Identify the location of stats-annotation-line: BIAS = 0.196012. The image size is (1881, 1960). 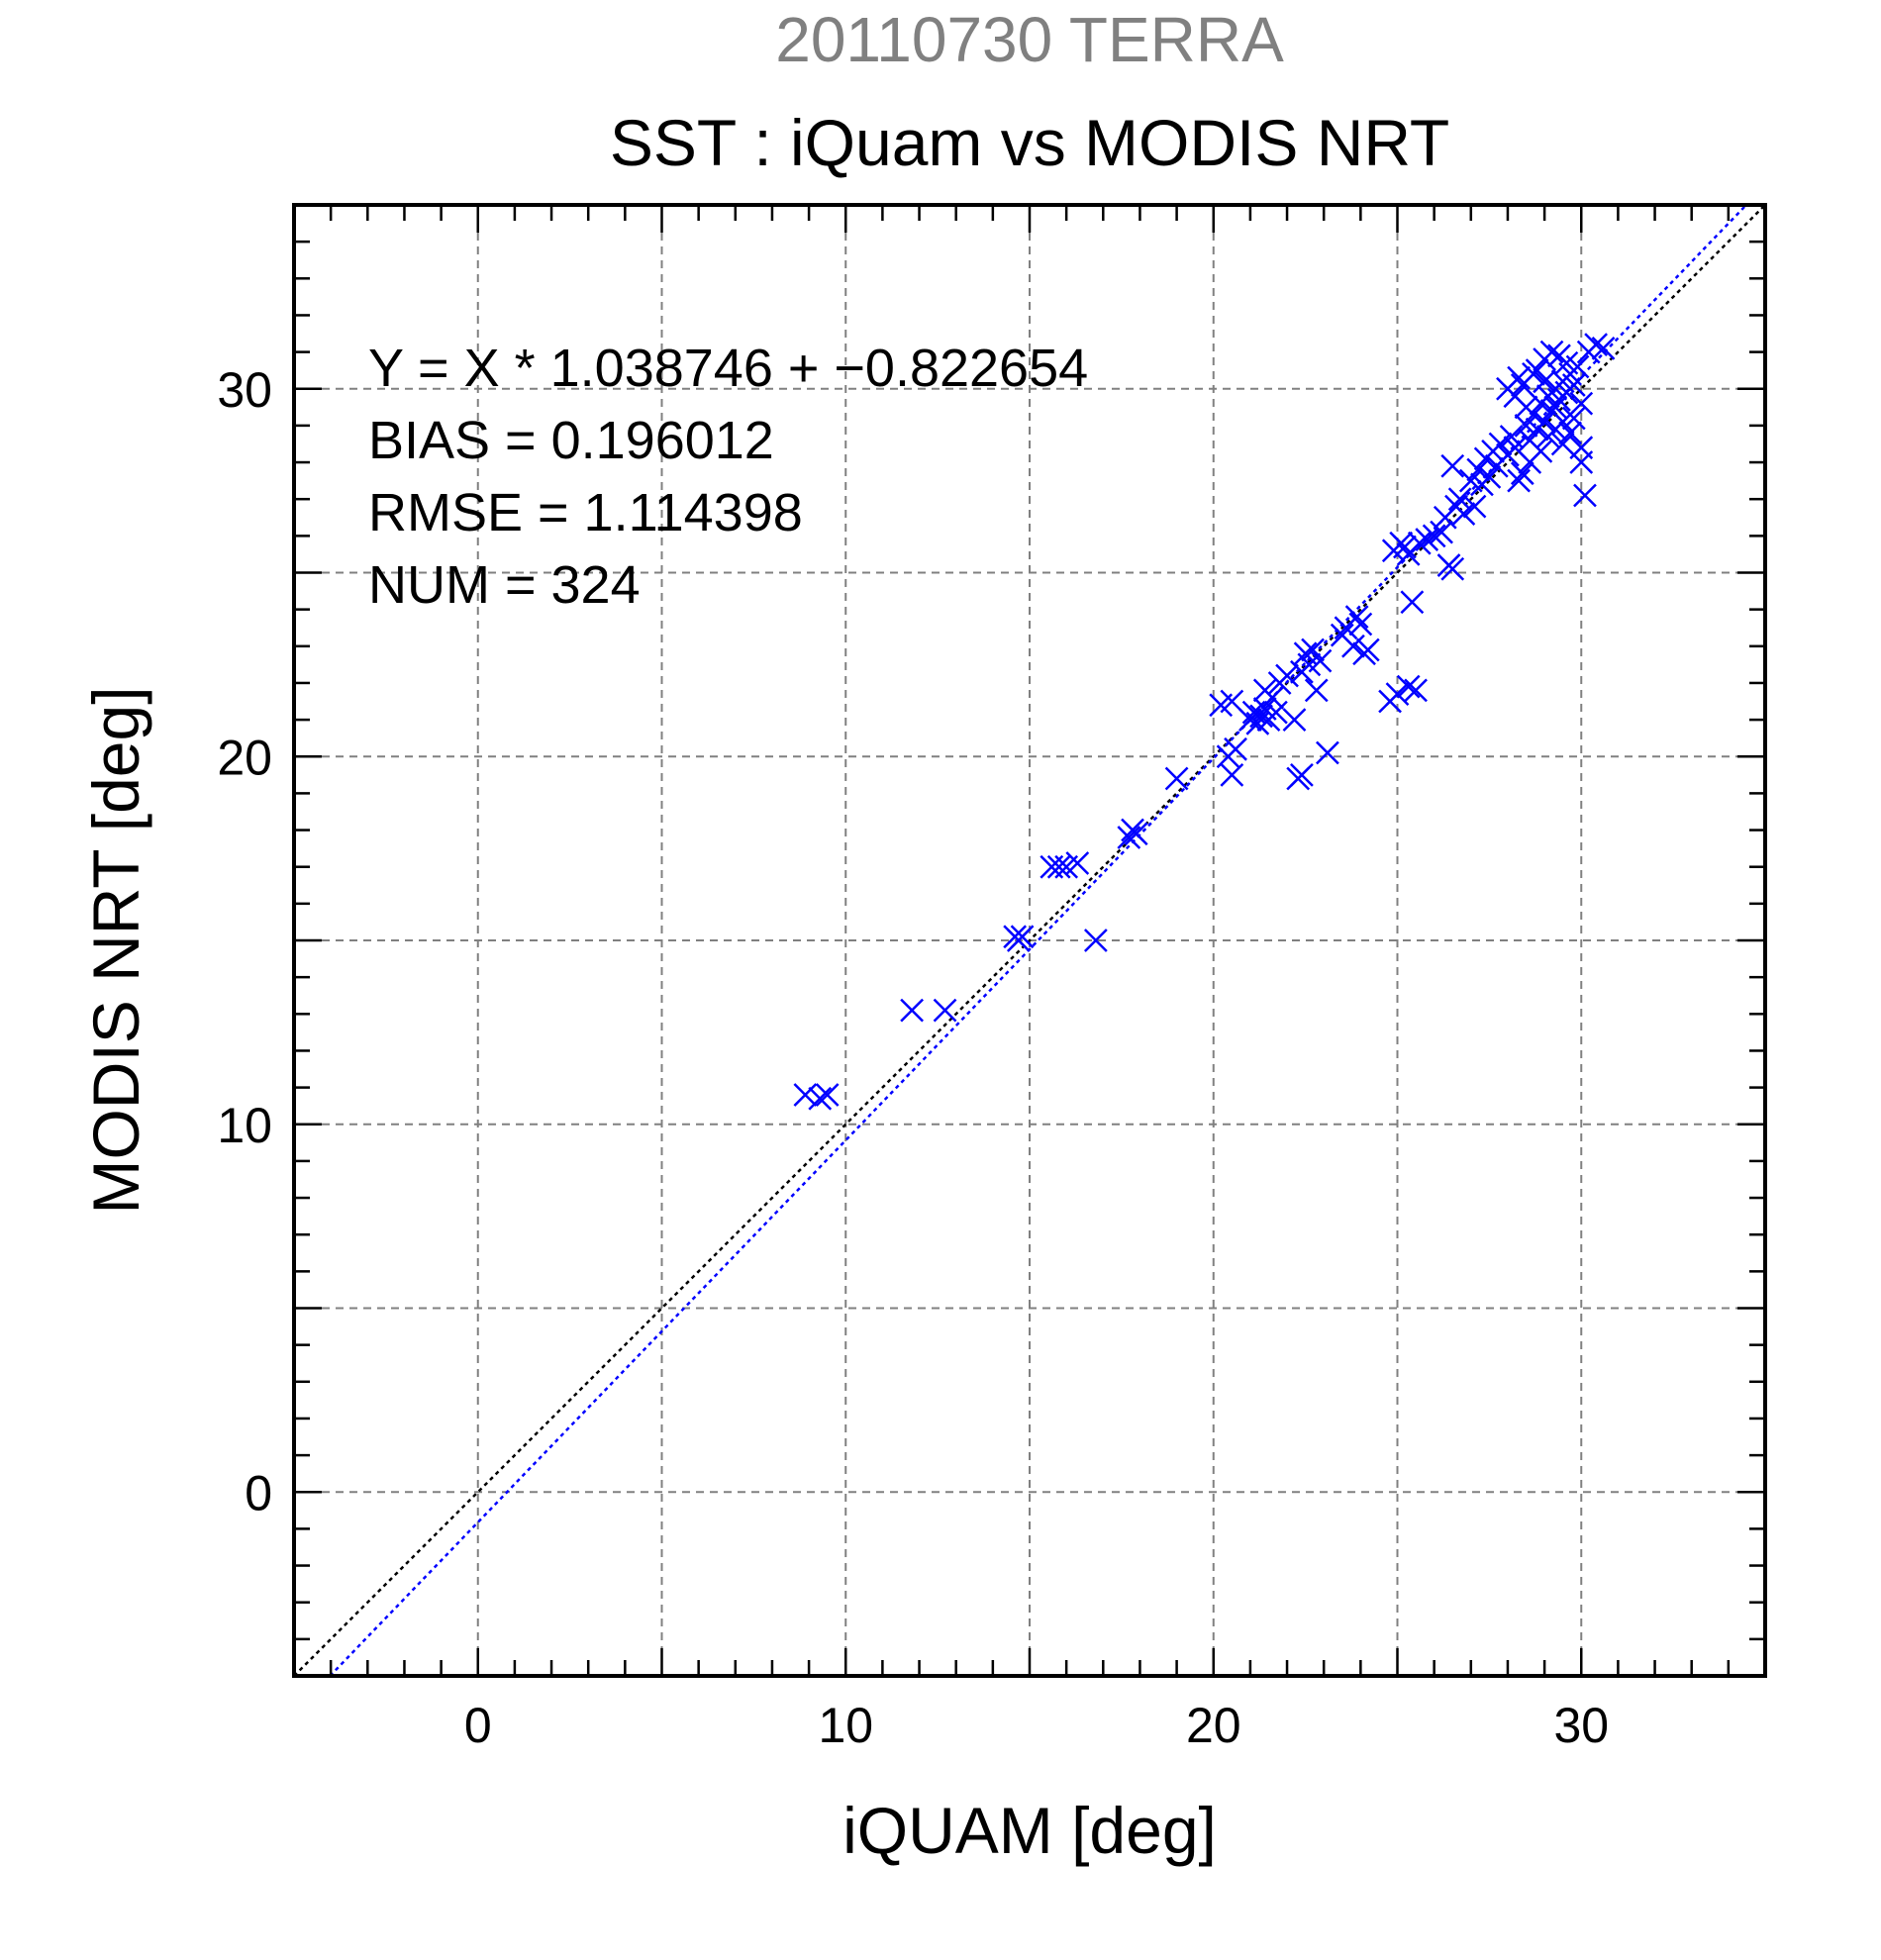
(571, 440).